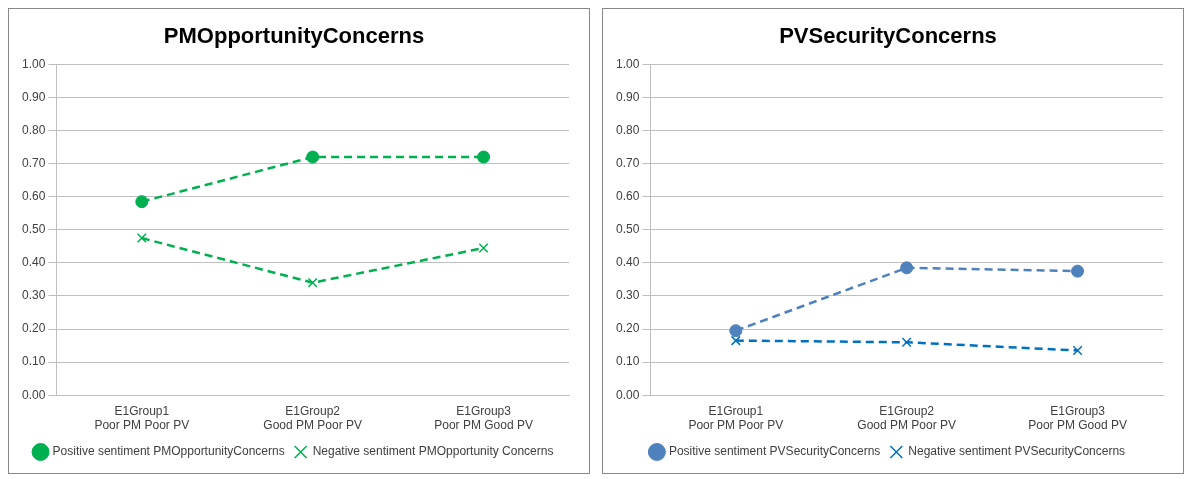  I want to click on chart-title: PVSecurityConcerns, so click(888, 36).